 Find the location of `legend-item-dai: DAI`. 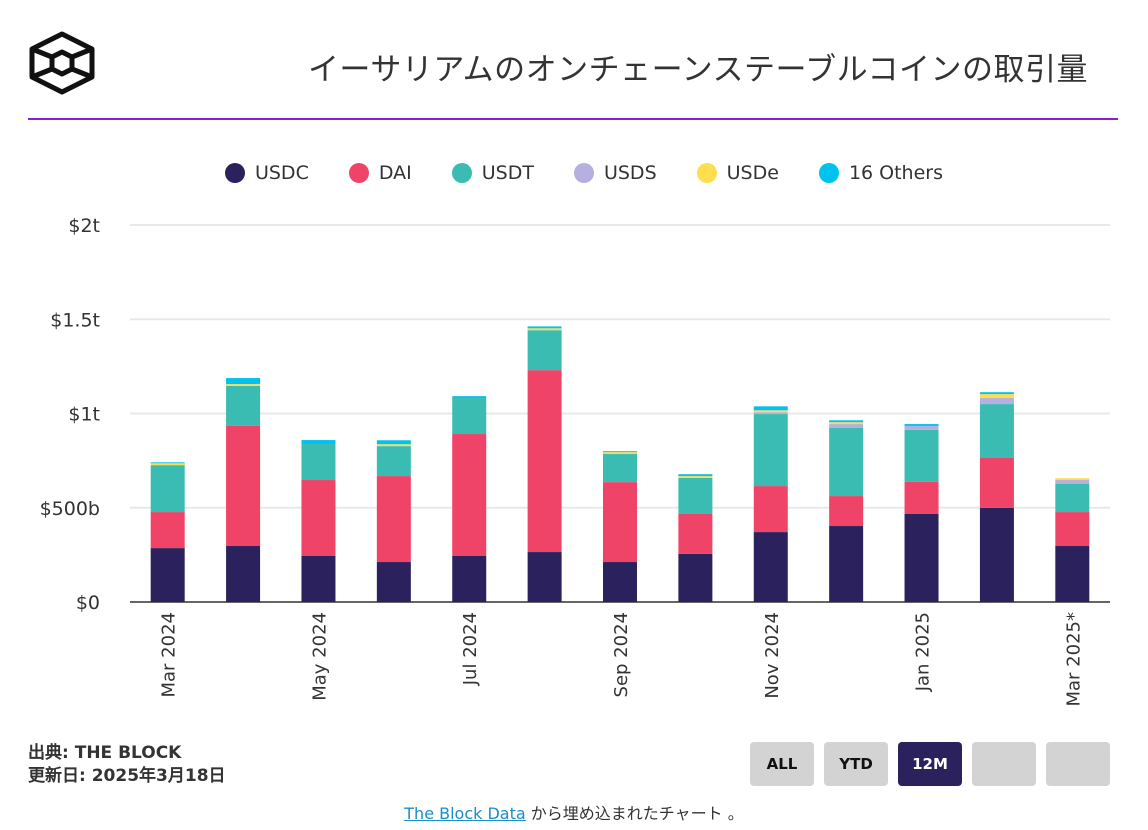

legend-item-dai: DAI is located at coordinates (370, 173).